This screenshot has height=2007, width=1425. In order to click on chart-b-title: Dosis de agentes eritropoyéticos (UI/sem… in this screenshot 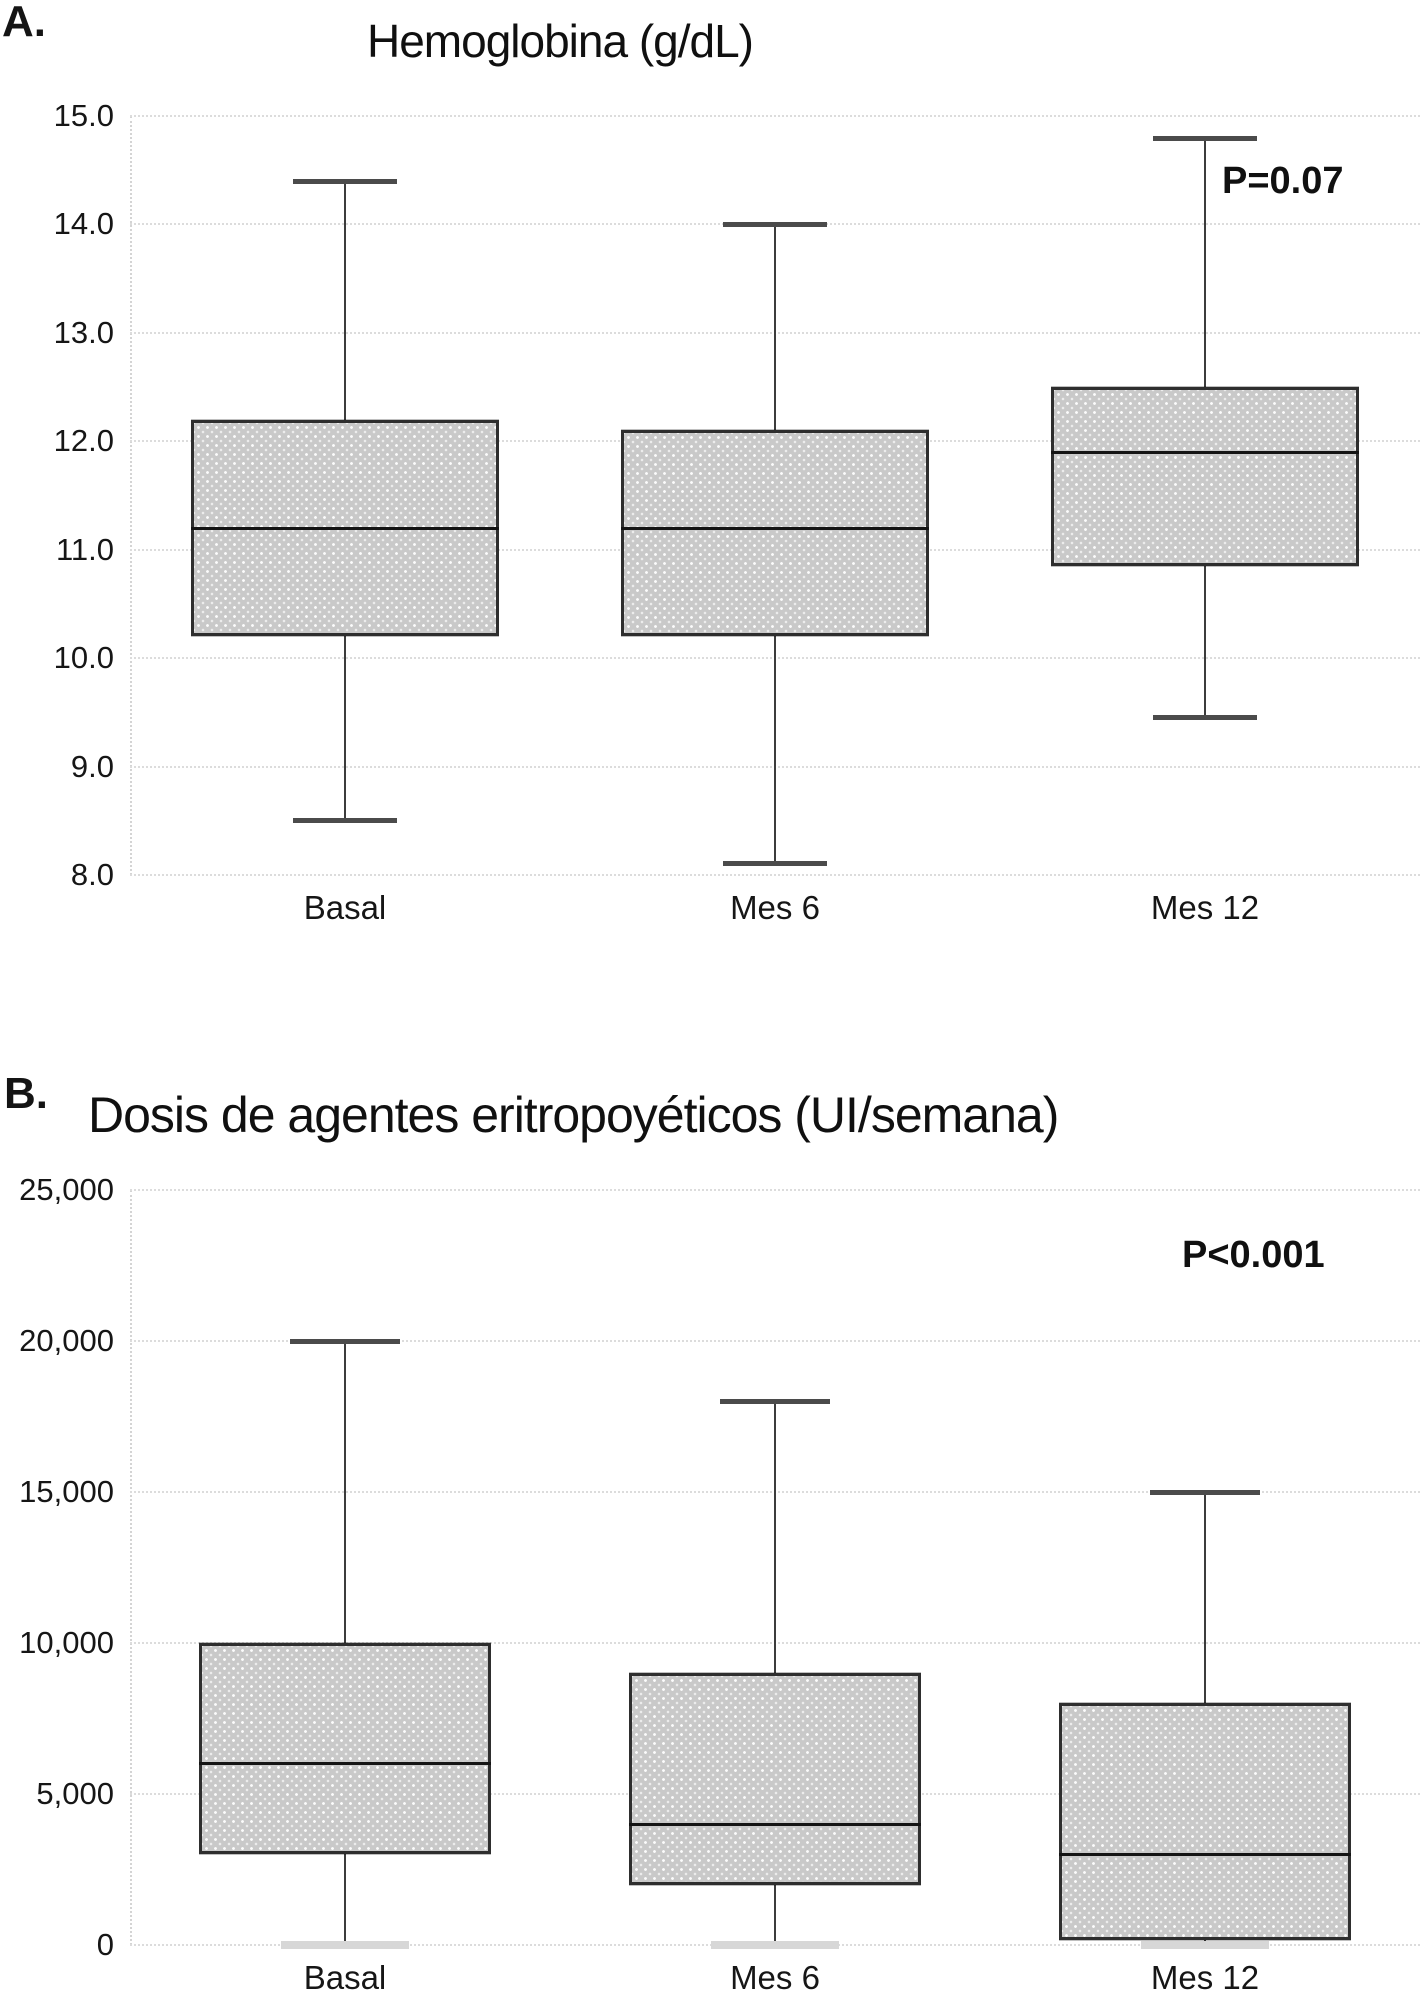, I will do `click(573, 1115)`.